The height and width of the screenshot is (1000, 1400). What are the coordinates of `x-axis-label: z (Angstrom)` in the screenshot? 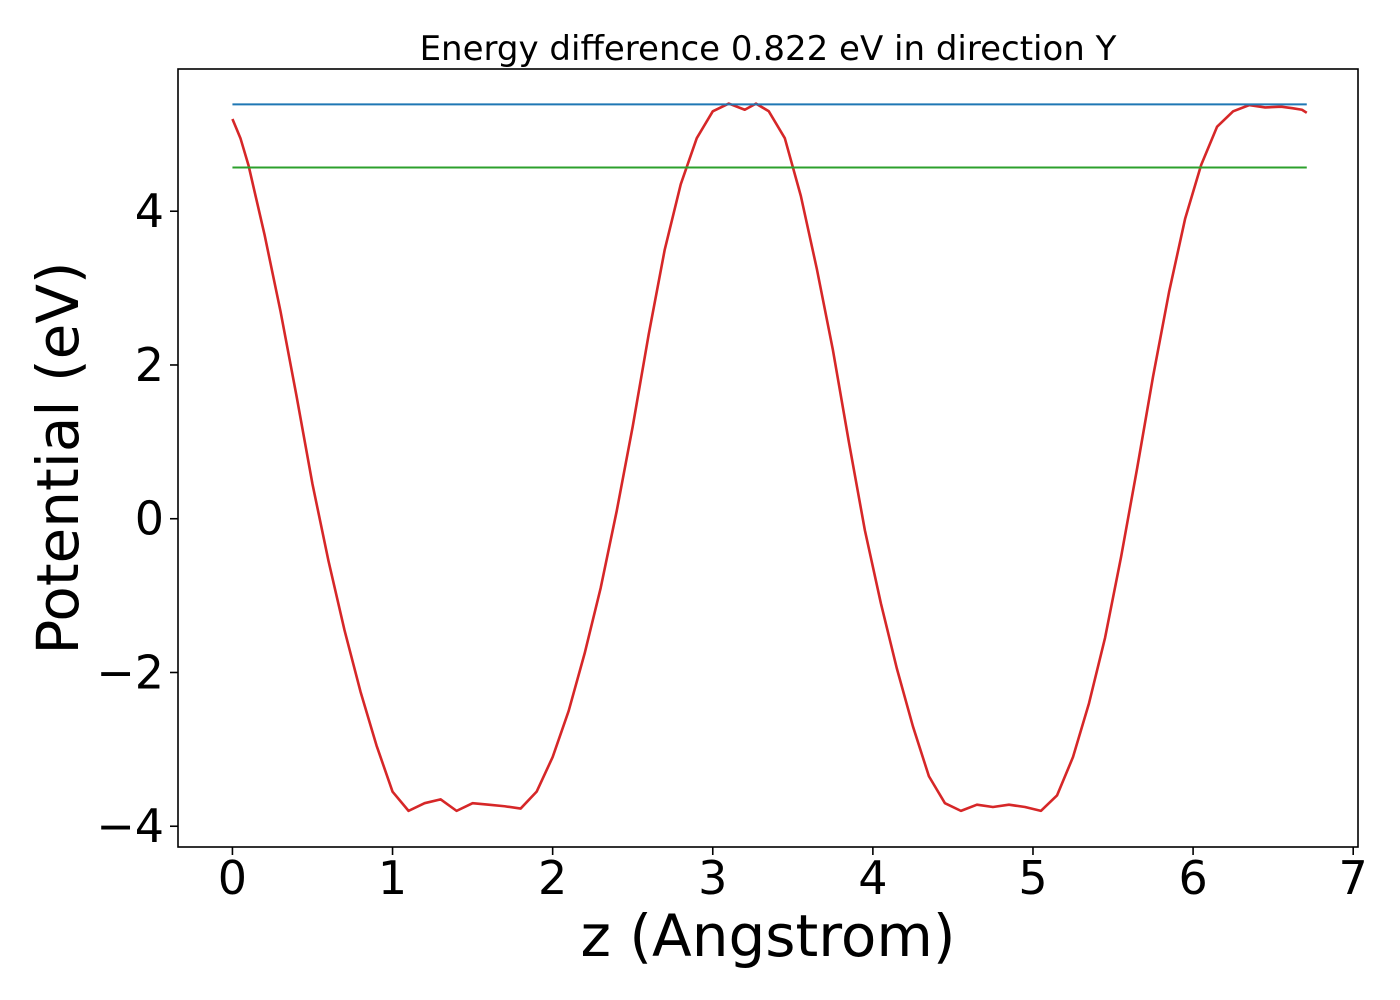 It's located at (768, 936).